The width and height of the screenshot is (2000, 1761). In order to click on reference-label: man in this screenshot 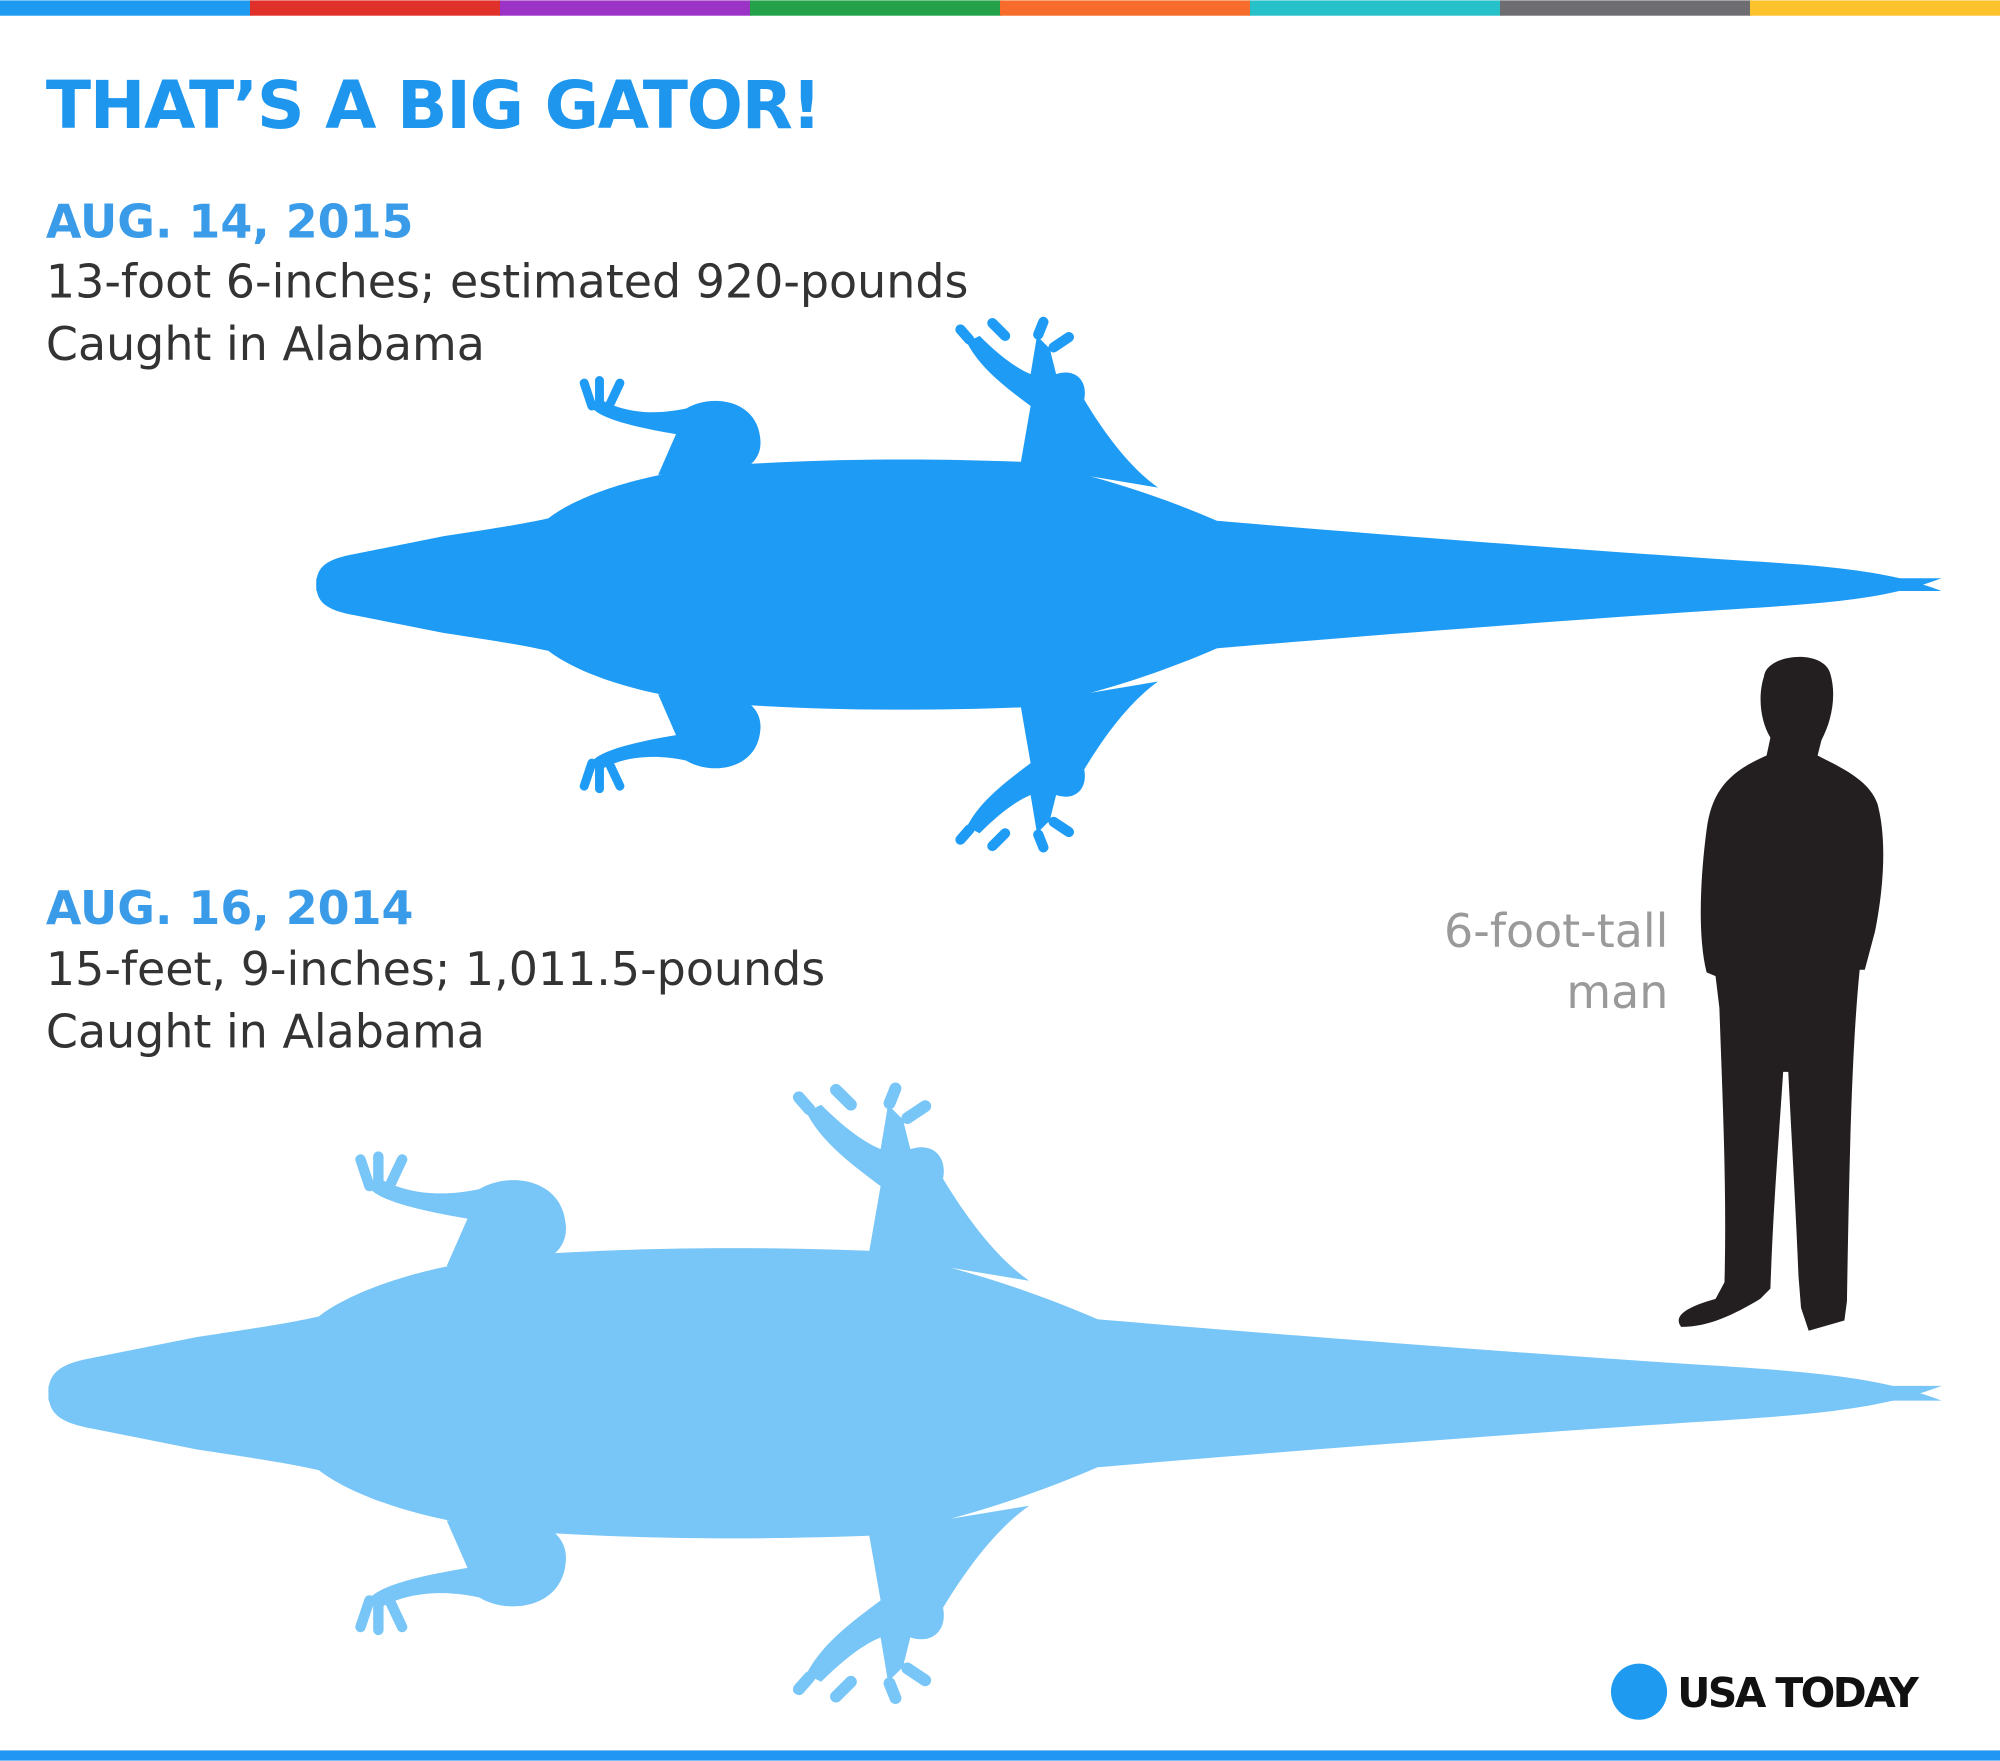, I will do `click(1617, 992)`.